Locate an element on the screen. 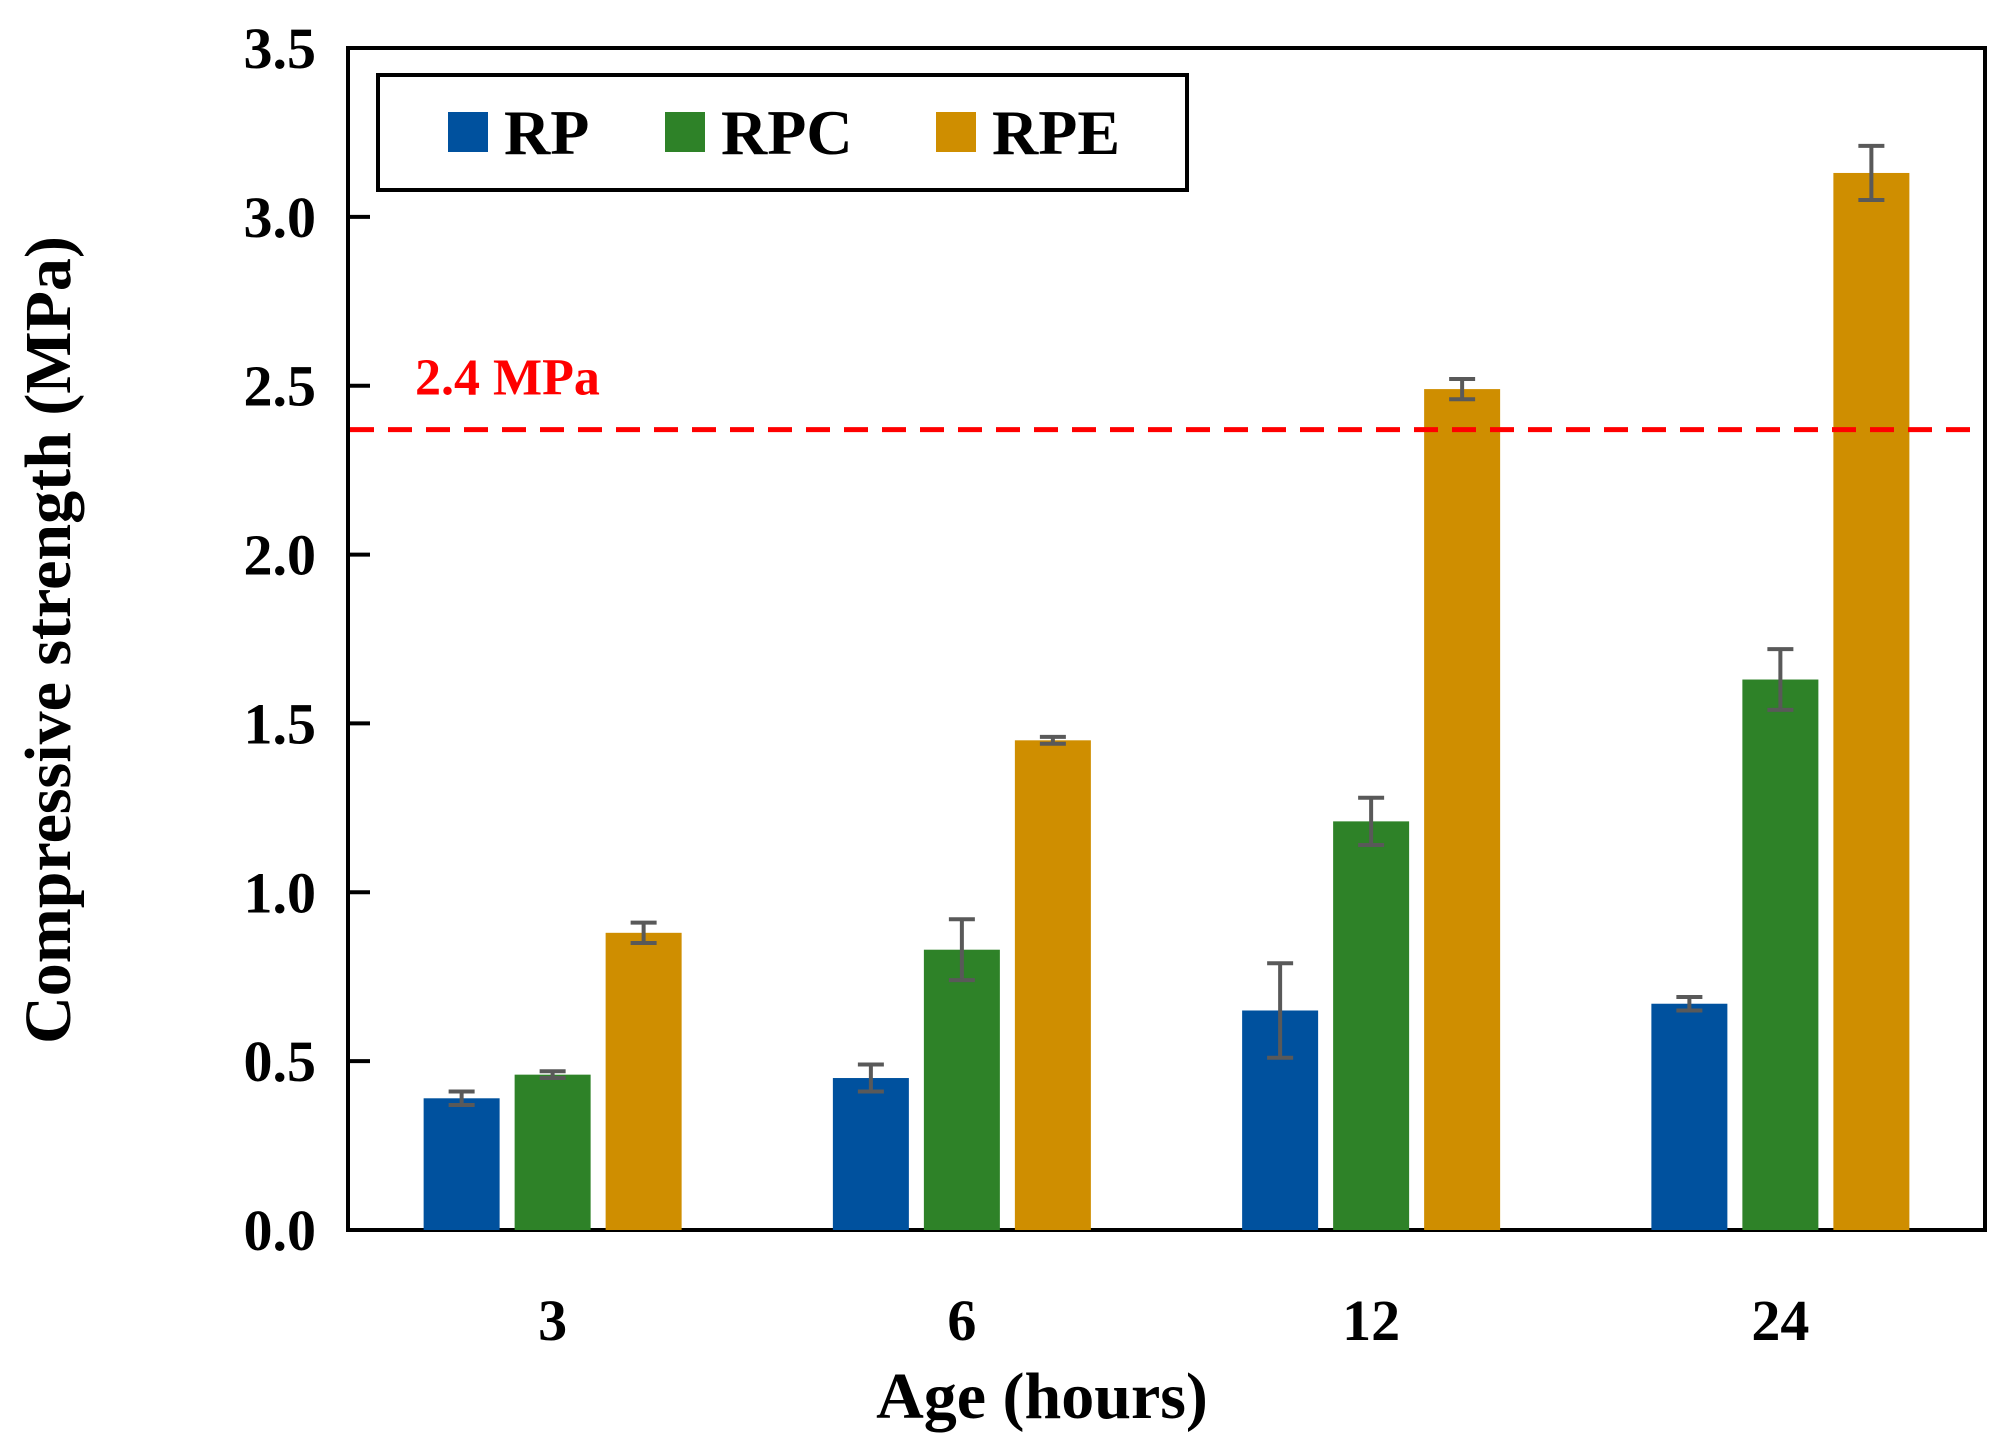 The image size is (2013, 1443). y-axis-title: Compressive strength (MPa) is located at coordinates (48, 640).